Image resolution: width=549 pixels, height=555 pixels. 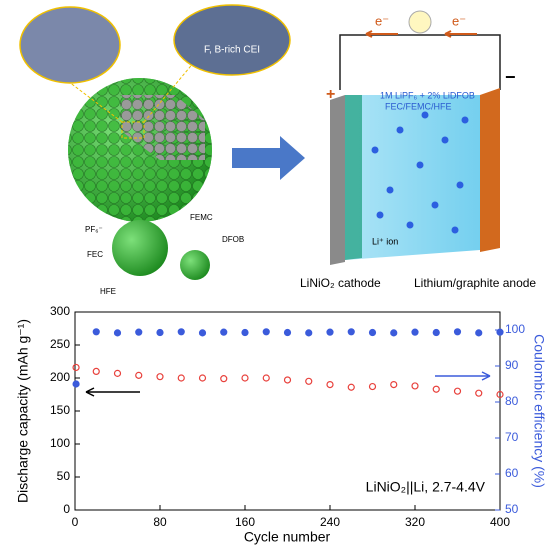 I want to click on y-tick-label: 0, so click(x=66, y=509).